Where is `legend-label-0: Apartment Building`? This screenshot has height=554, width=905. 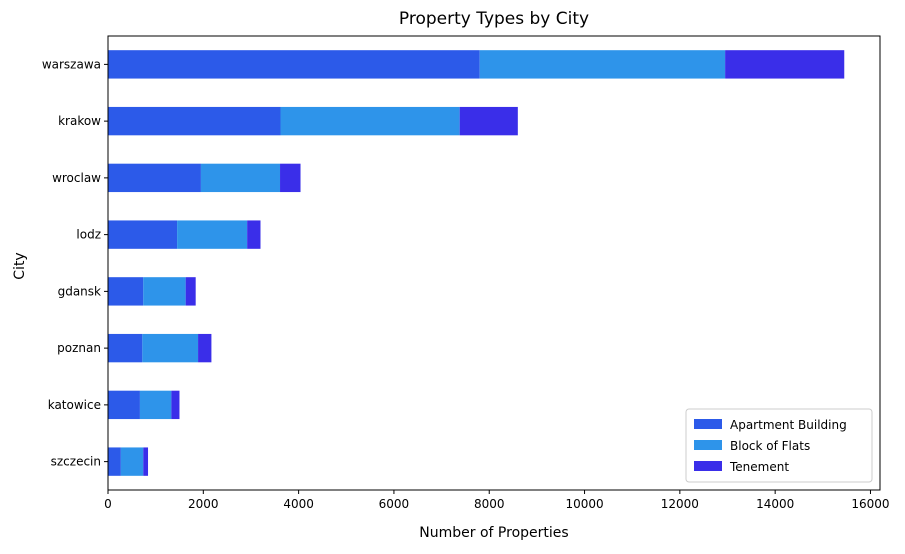
legend-label-0: Apartment Building is located at coordinates (788, 425).